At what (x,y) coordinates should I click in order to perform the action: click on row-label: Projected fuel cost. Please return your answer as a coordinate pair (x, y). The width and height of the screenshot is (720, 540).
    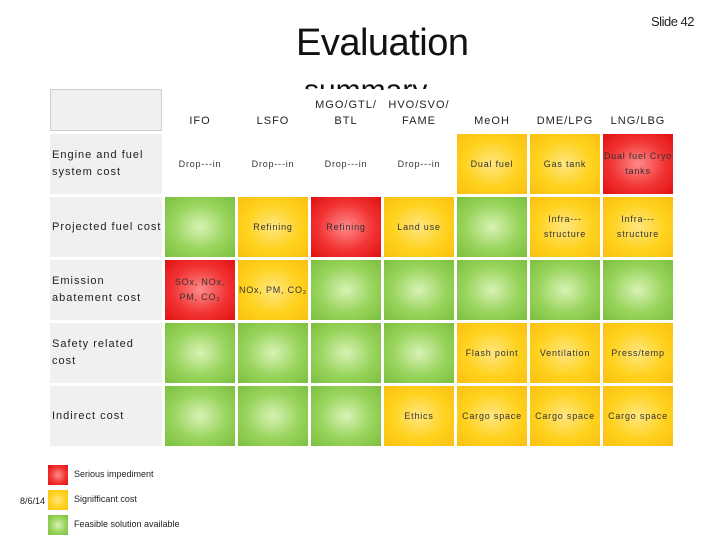
    Looking at the image, I should click on (106, 227).